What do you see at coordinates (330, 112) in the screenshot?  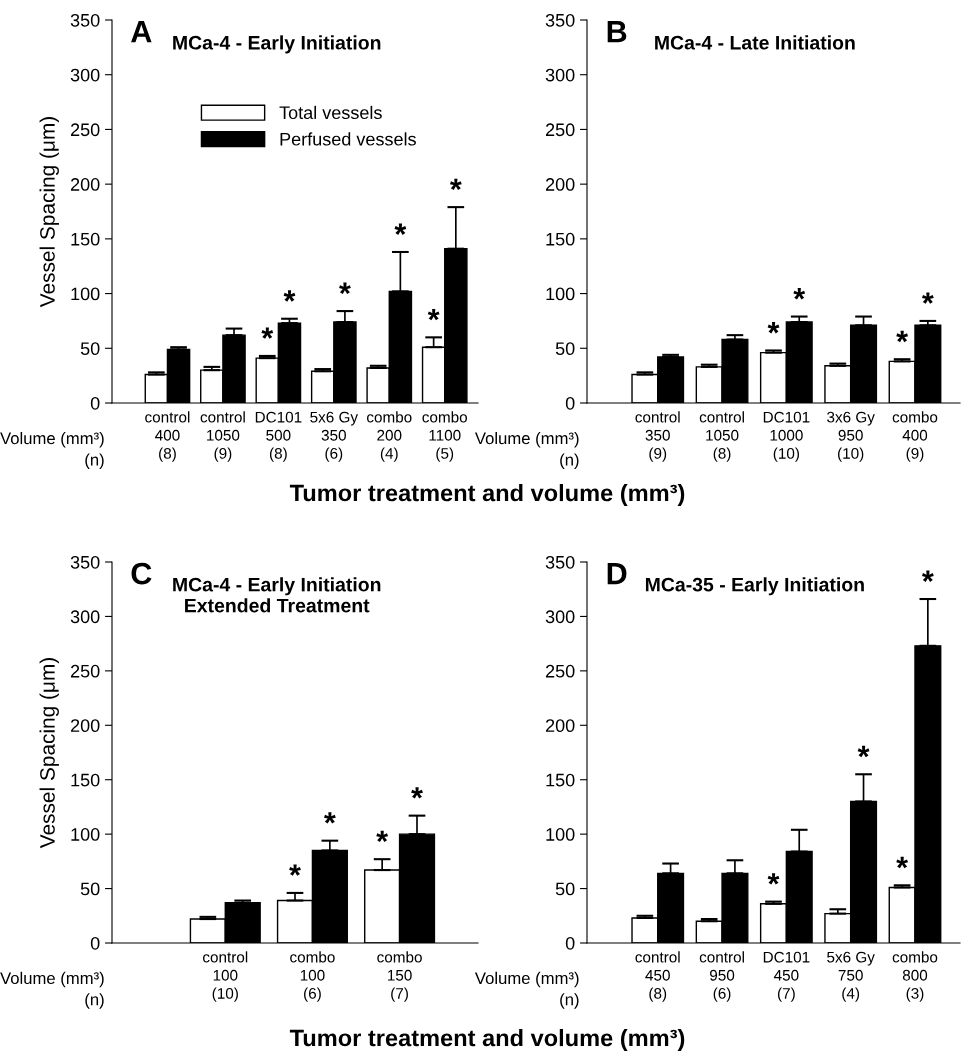 I see `legend-label: Total vessels` at bounding box center [330, 112].